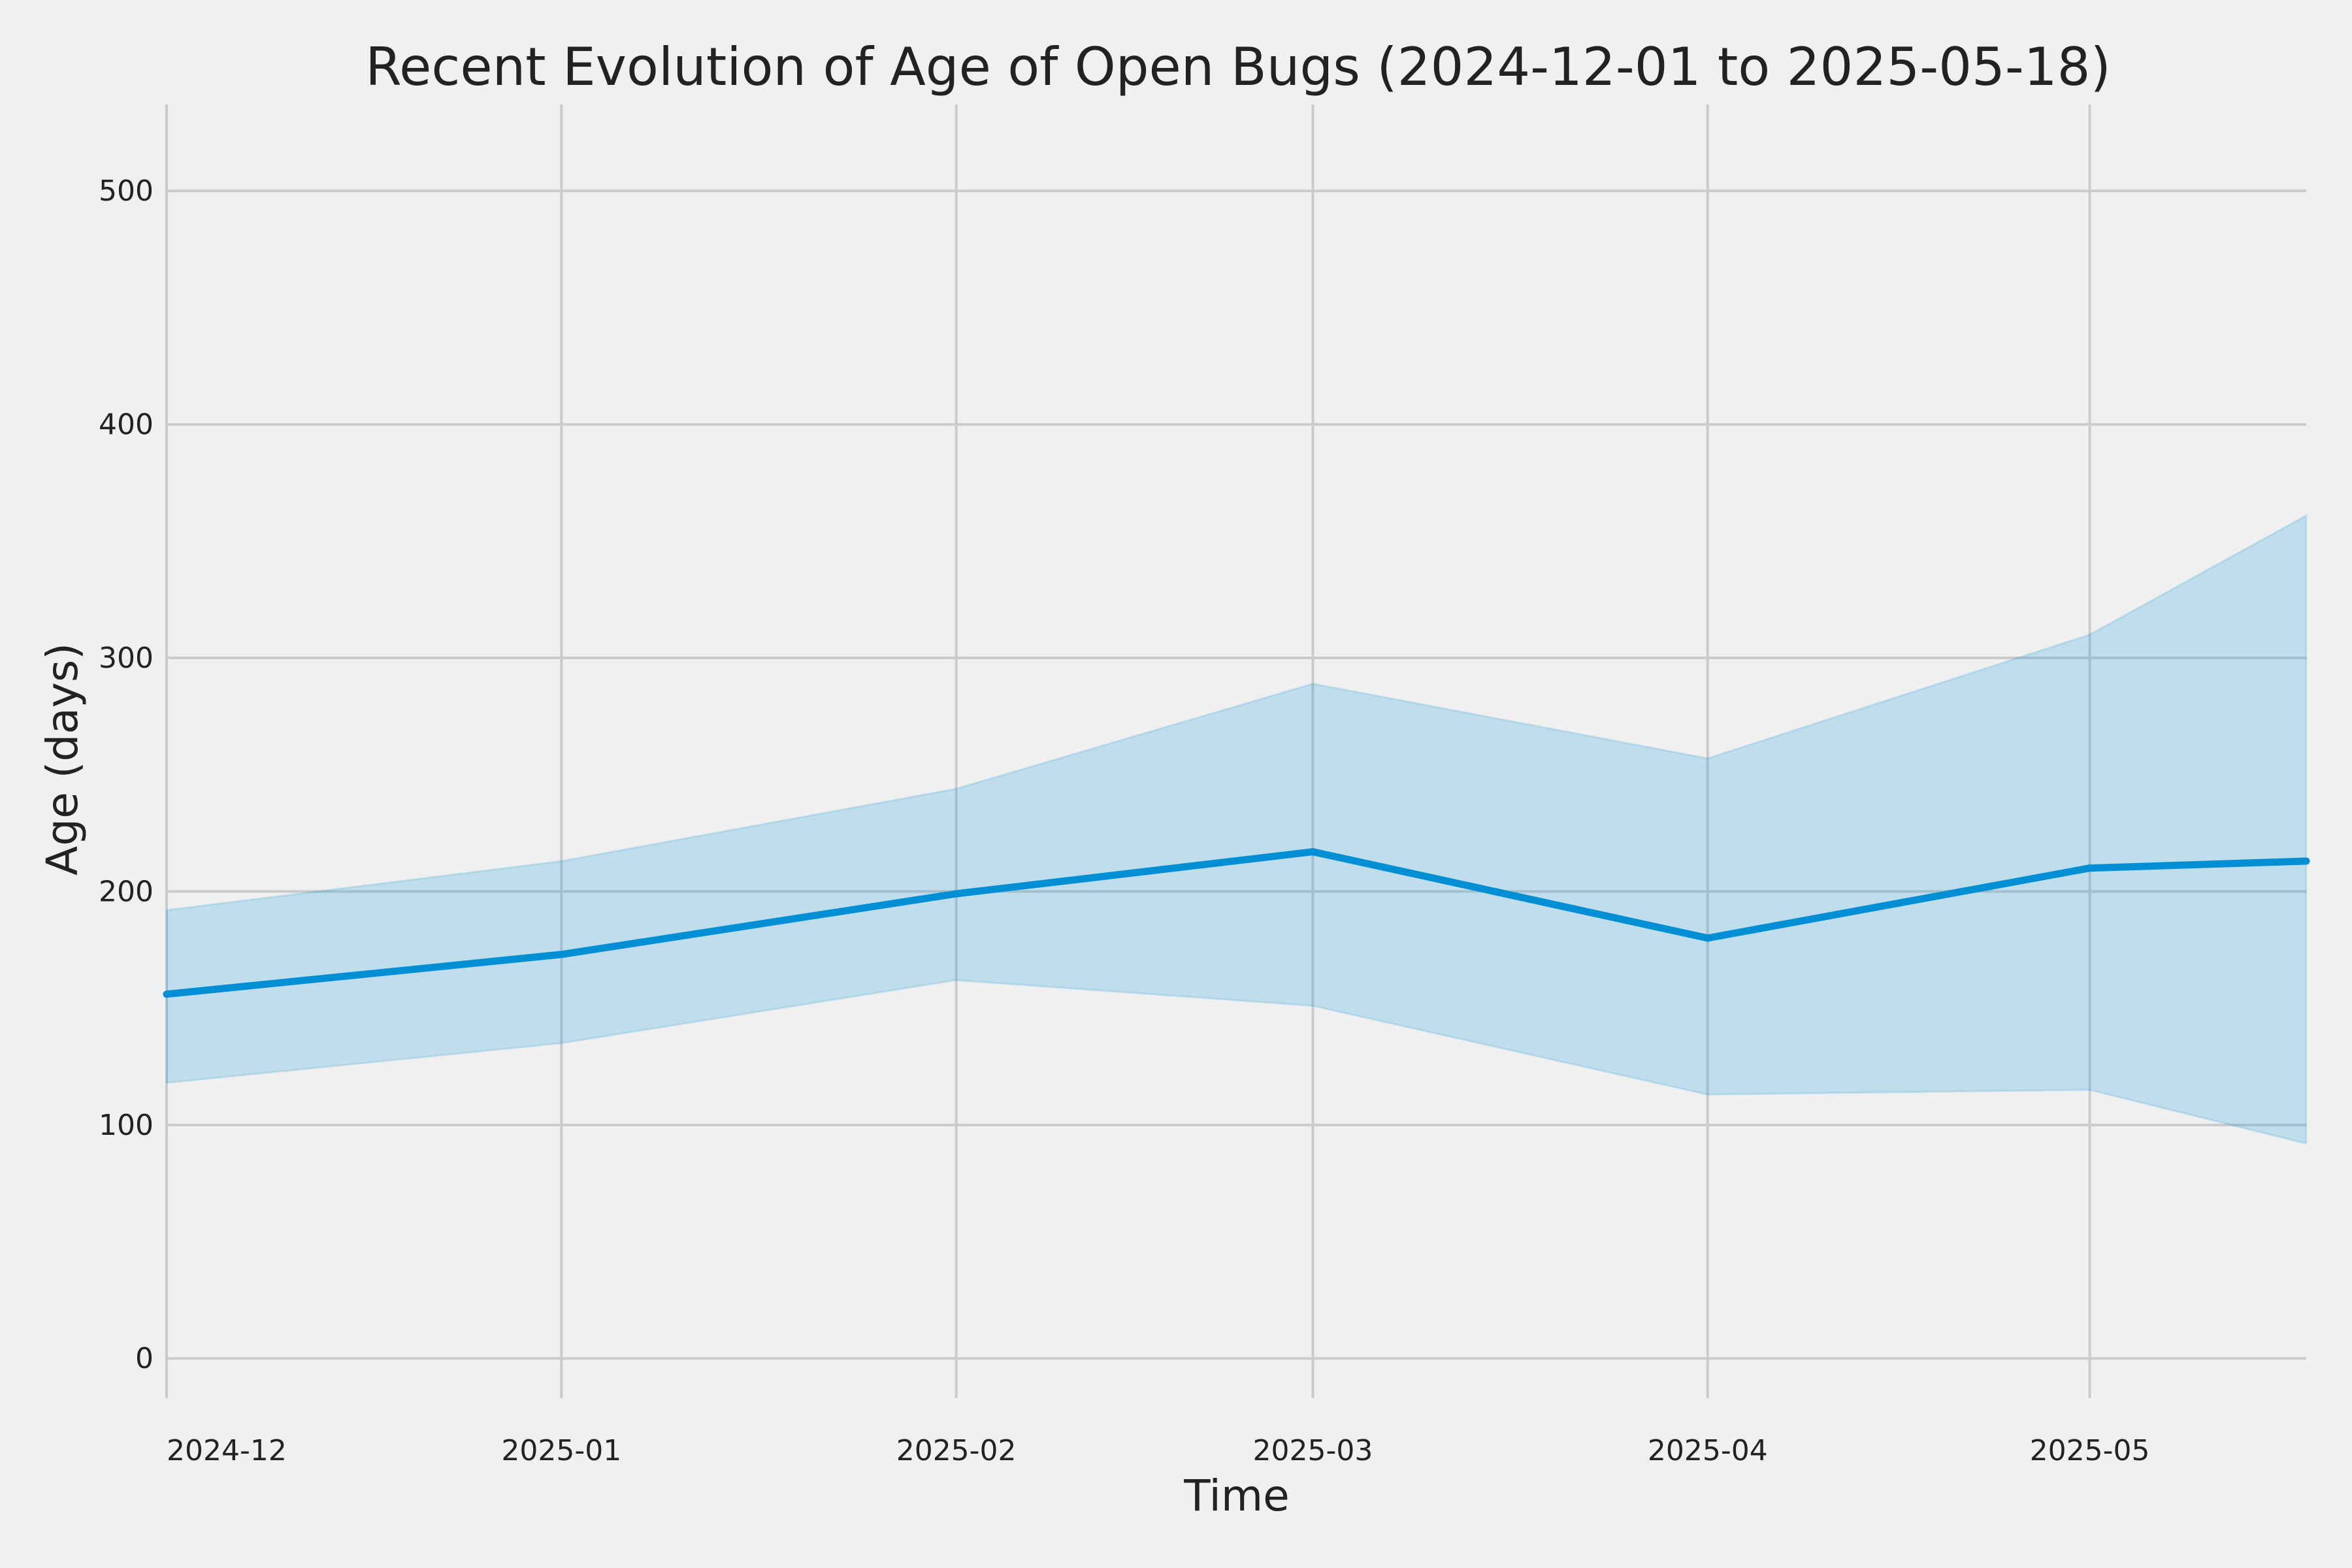 The image size is (2352, 1568). What do you see at coordinates (126, 1125) in the screenshot?
I see `y-tick-label-100: 100` at bounding box center [126, 1125].